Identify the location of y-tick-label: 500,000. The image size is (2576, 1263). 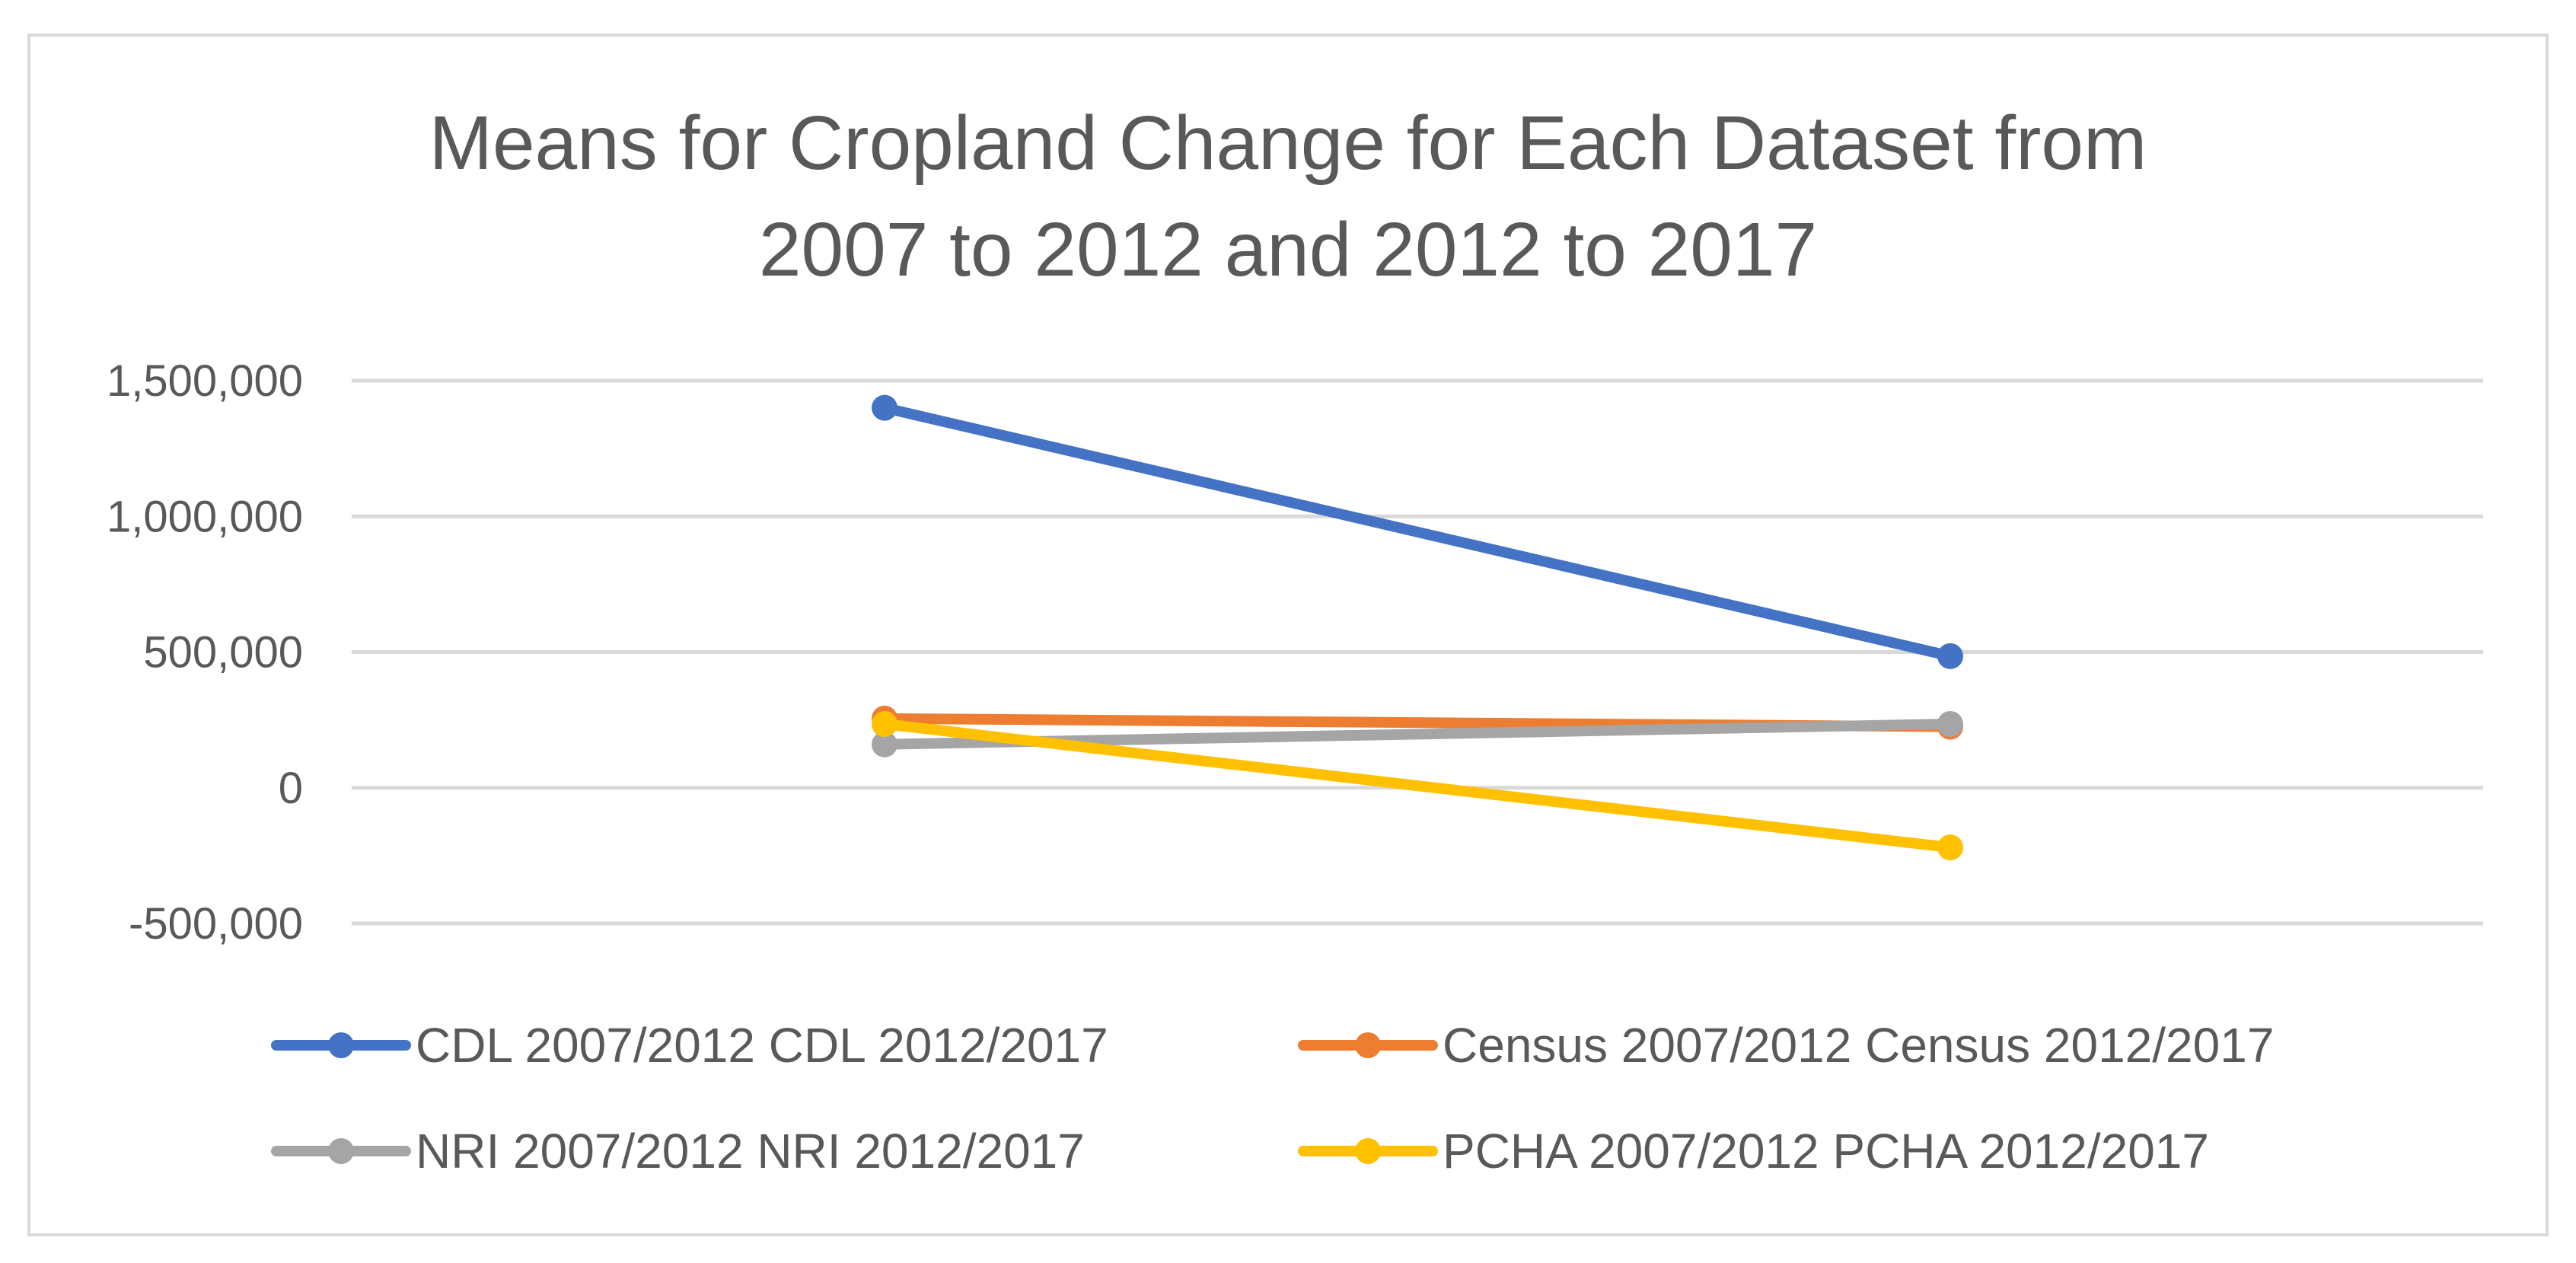
(223, 653).